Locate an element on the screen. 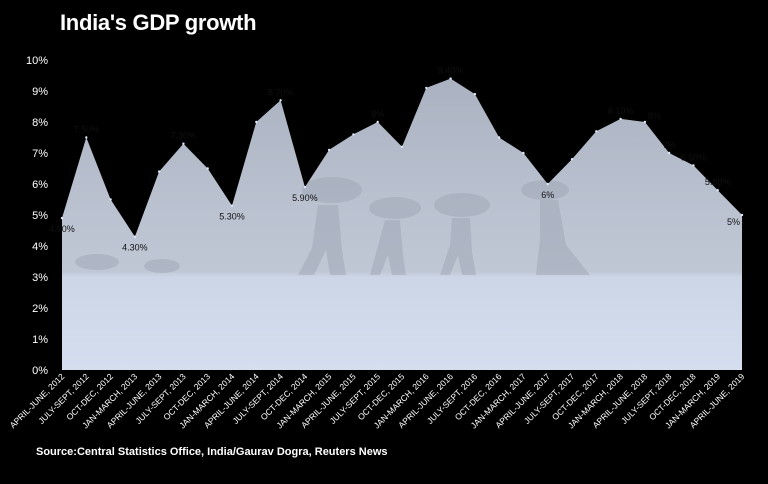  data-label: 4.90% is located at coordinates (62, 229).